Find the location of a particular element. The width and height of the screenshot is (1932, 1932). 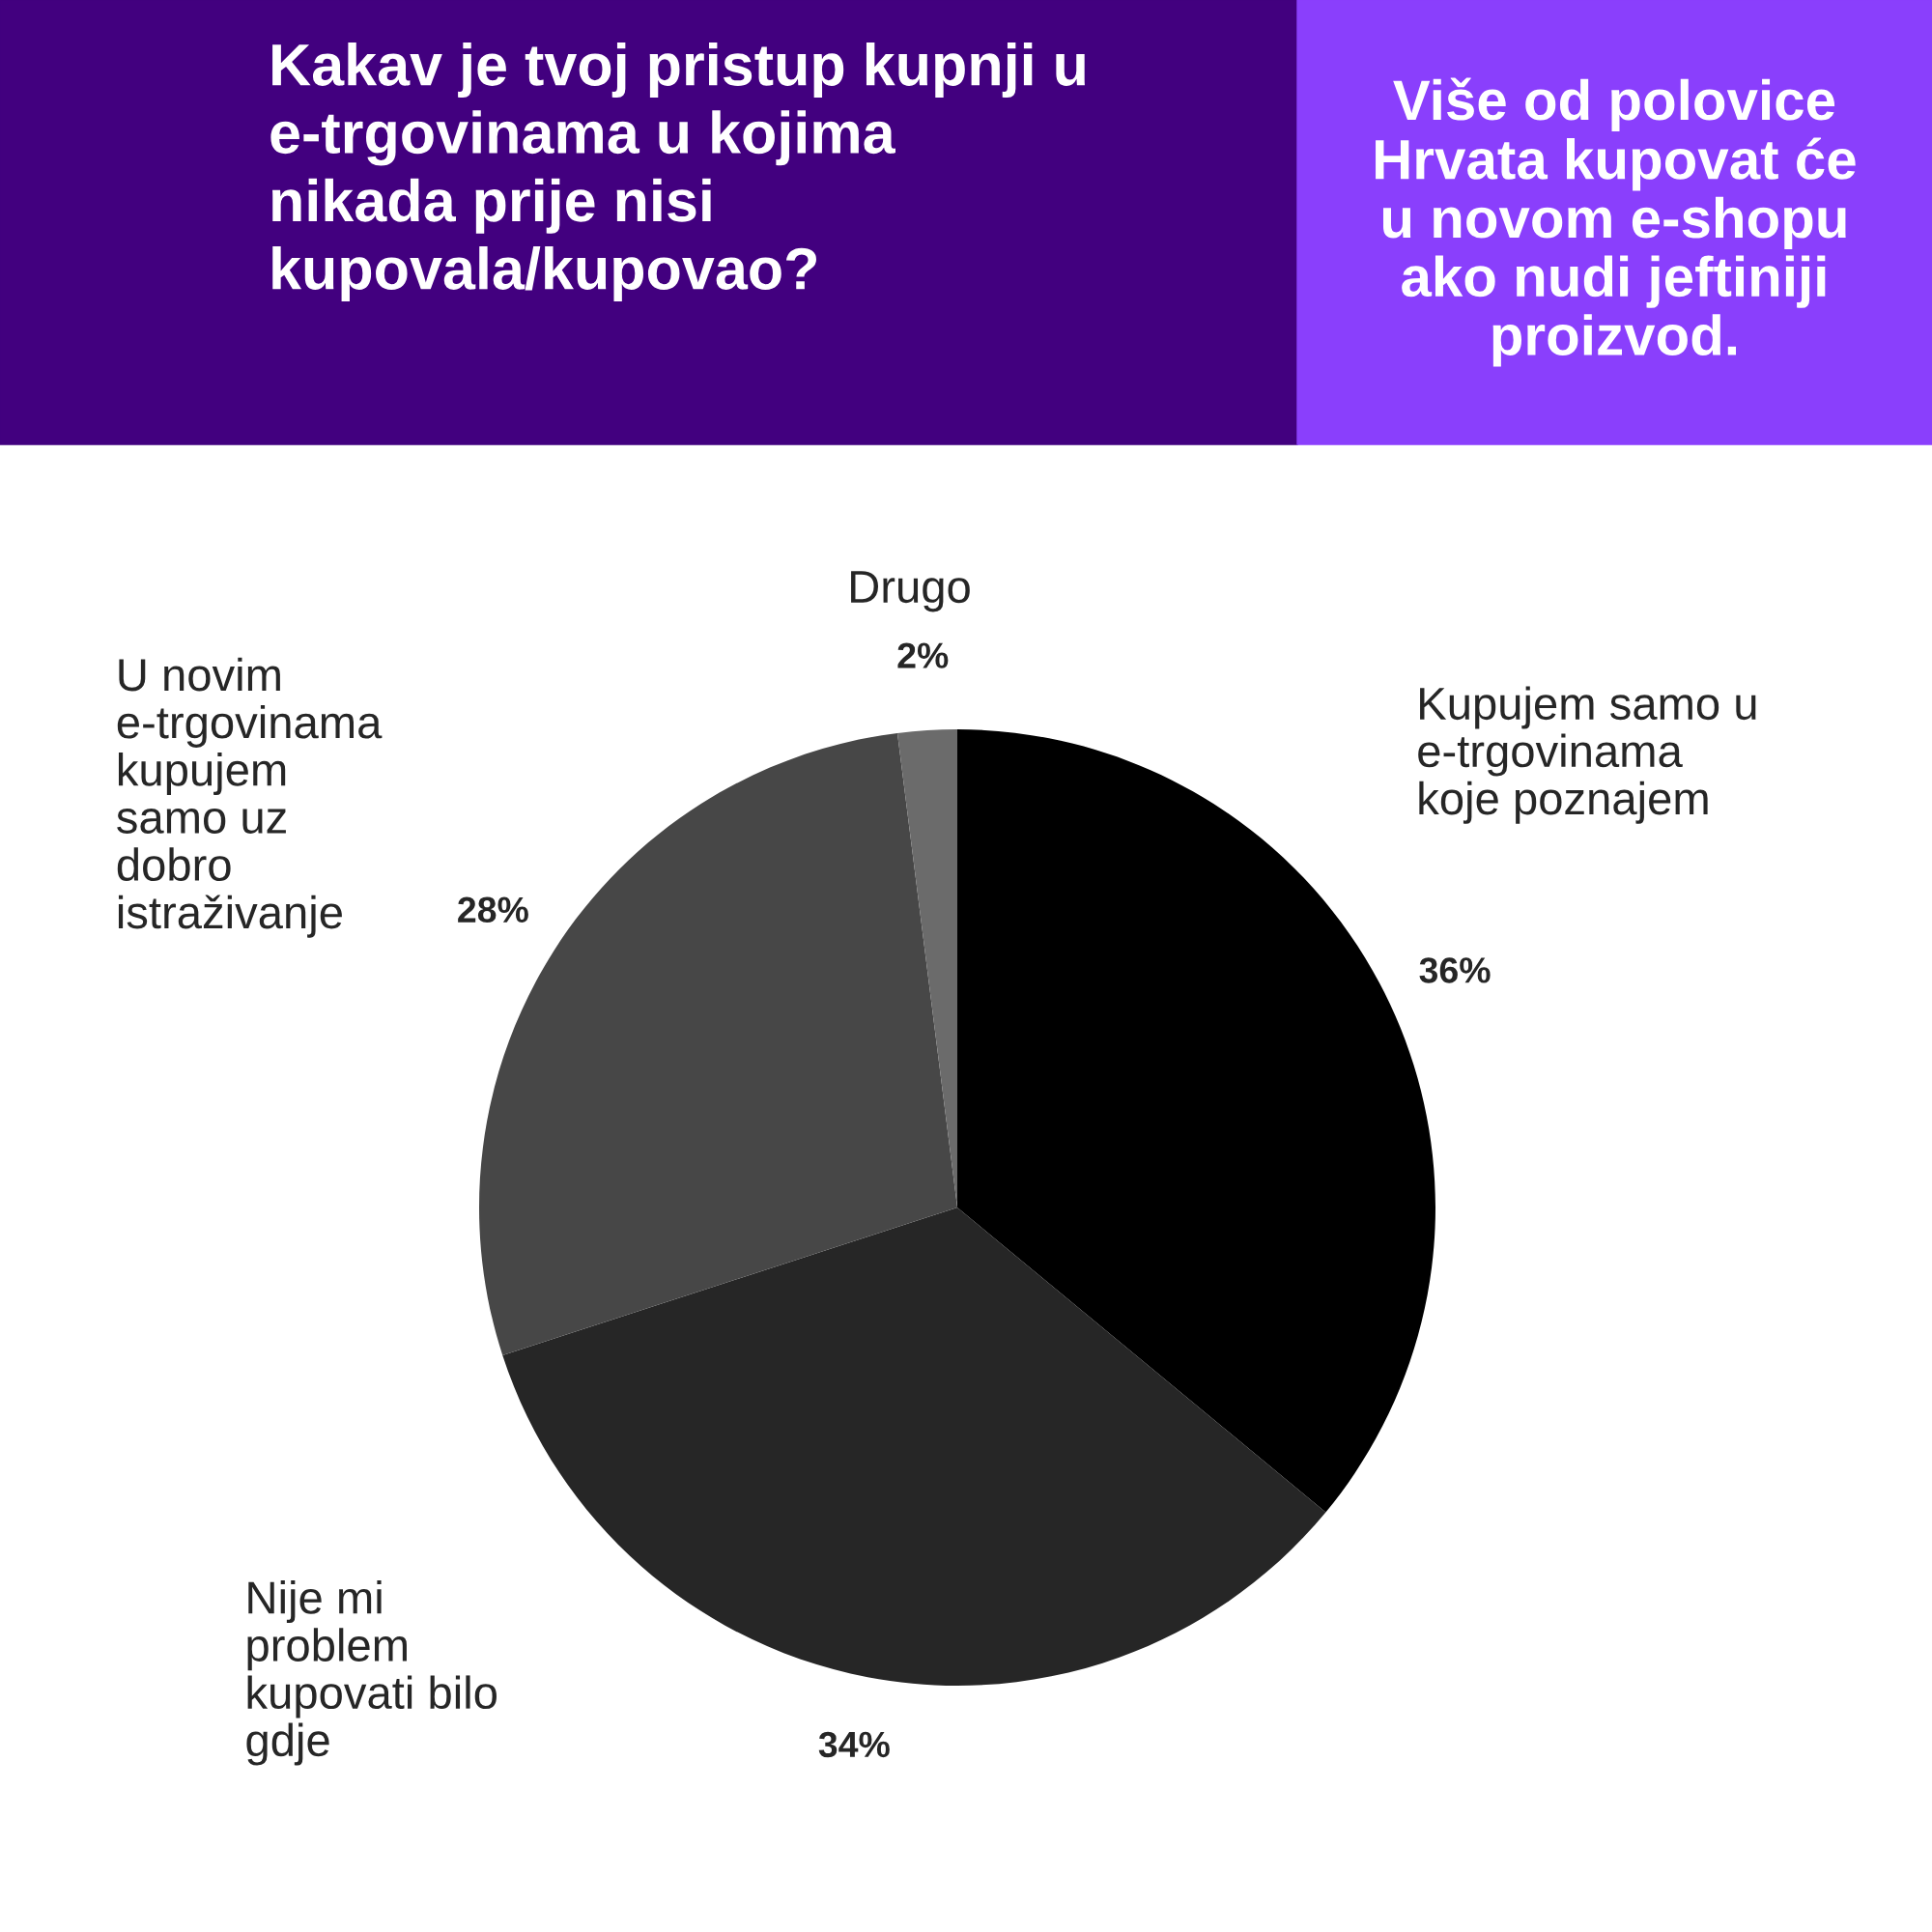

slice-label: U novim e-trgovinama kupujem samo uz dobro istraživanje is located at coordinates (250, 797).